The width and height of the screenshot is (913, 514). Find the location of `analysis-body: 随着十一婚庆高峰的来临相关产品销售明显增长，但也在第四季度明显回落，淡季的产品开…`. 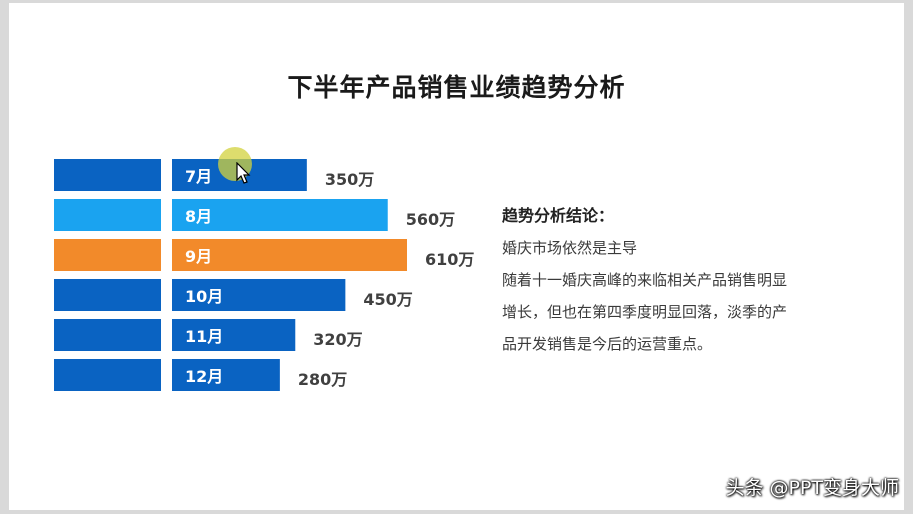

analysis-body: 随着十一婚庆高峰的来临相关产品销售明显增长，但也在第四季度明显回落，淡季的产品开… is located at coordinates (645, 312).